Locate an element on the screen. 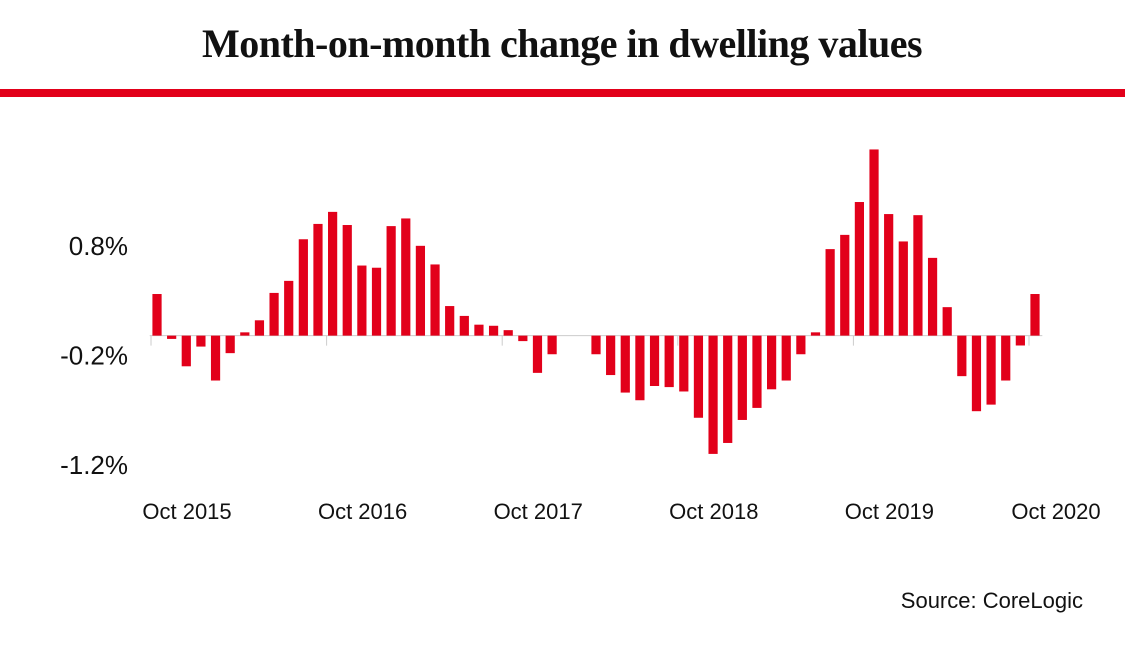 This screenshot has width=1125, height=655. y-tick-label: -1.2% is located at coordinates (94, 465).